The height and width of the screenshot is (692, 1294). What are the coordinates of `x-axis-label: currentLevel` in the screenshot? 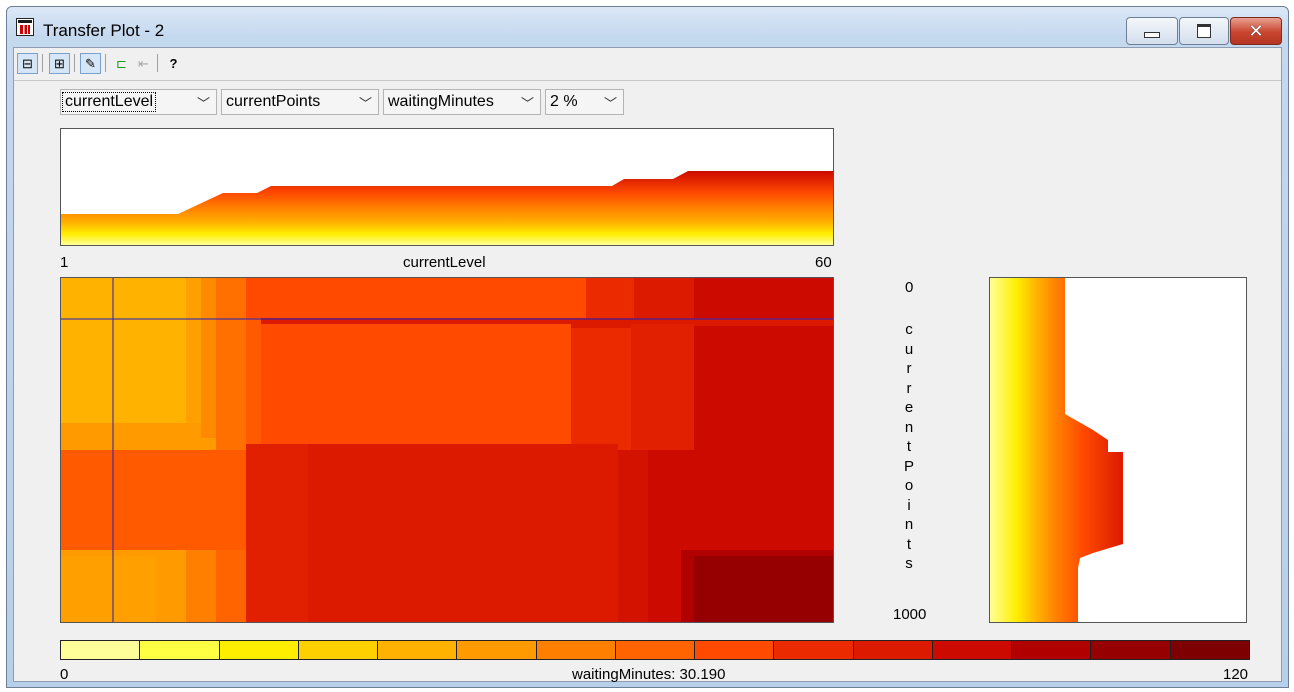 It's located at (444, 262).